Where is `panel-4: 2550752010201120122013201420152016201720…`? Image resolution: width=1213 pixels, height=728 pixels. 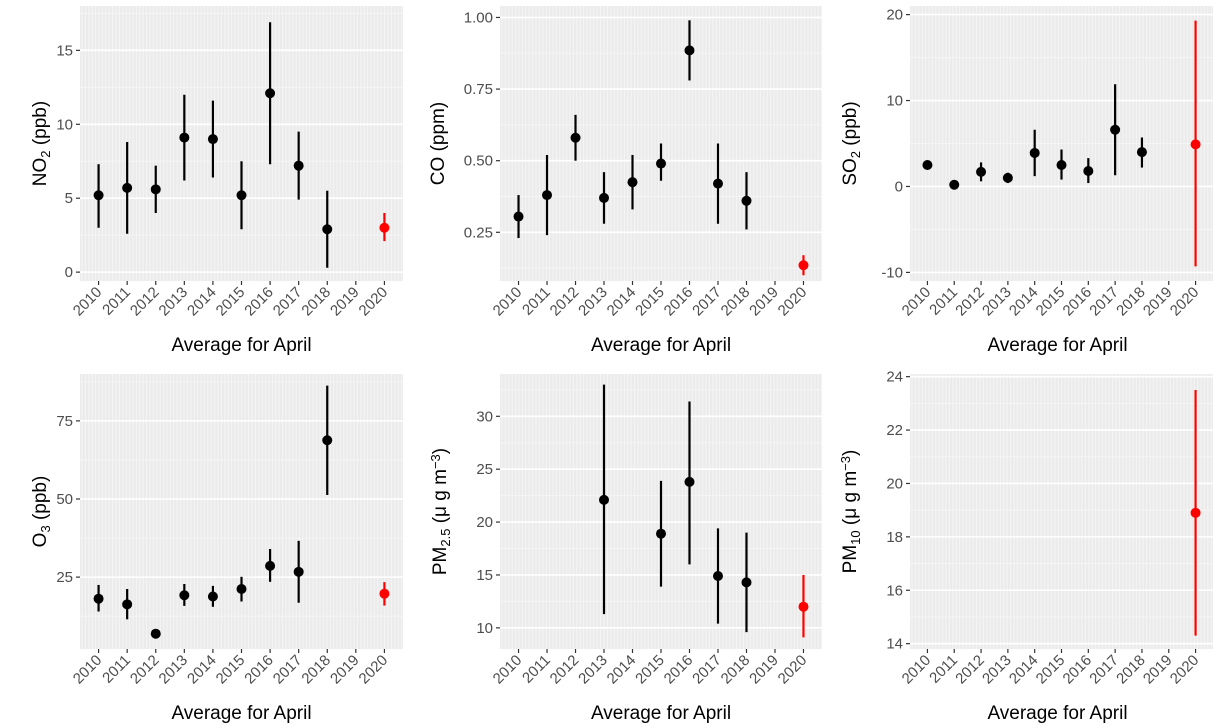
panel-4: 2550752010201120122013201420152016201720… is located at coordinates (216, 549).